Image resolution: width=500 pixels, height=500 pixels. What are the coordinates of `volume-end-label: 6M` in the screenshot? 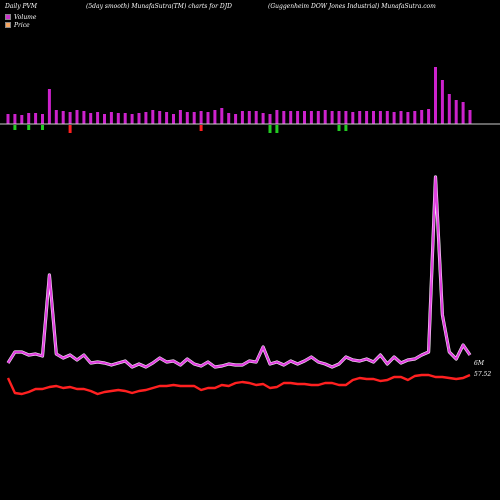 It's located at (479, 363).